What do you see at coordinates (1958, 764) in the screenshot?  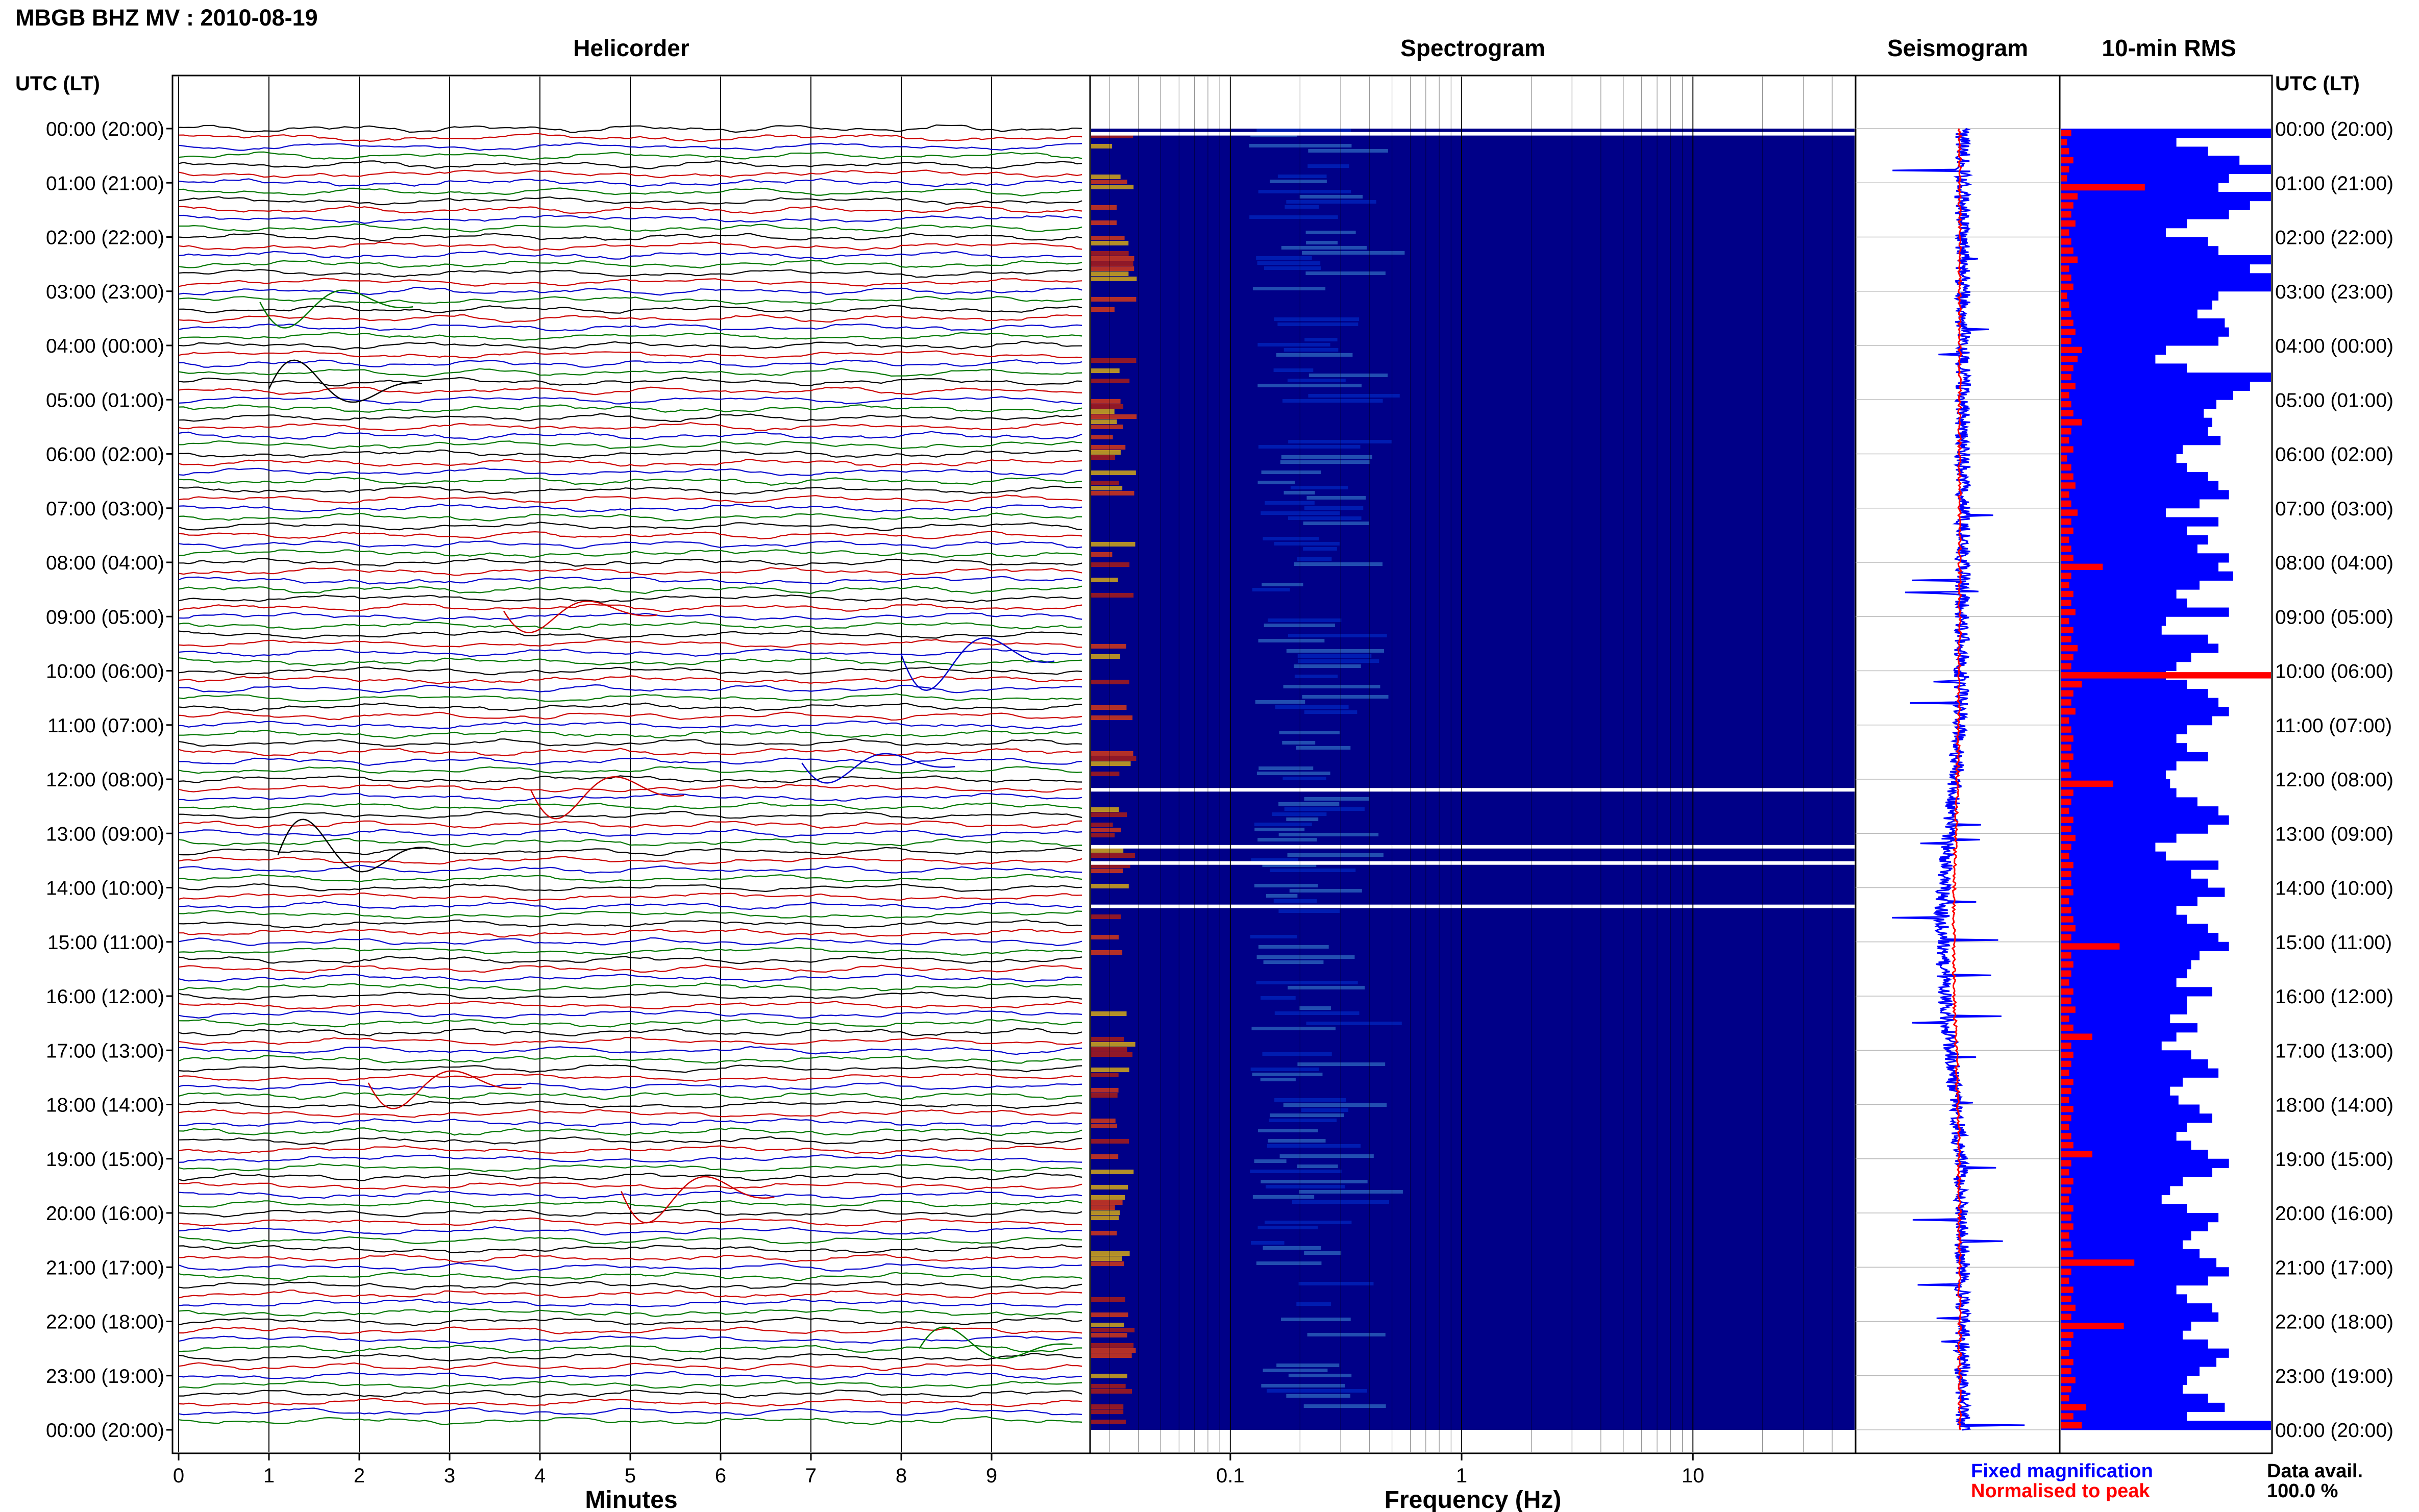 I see `seismogram-panel` at bounding box center [1958, 764].